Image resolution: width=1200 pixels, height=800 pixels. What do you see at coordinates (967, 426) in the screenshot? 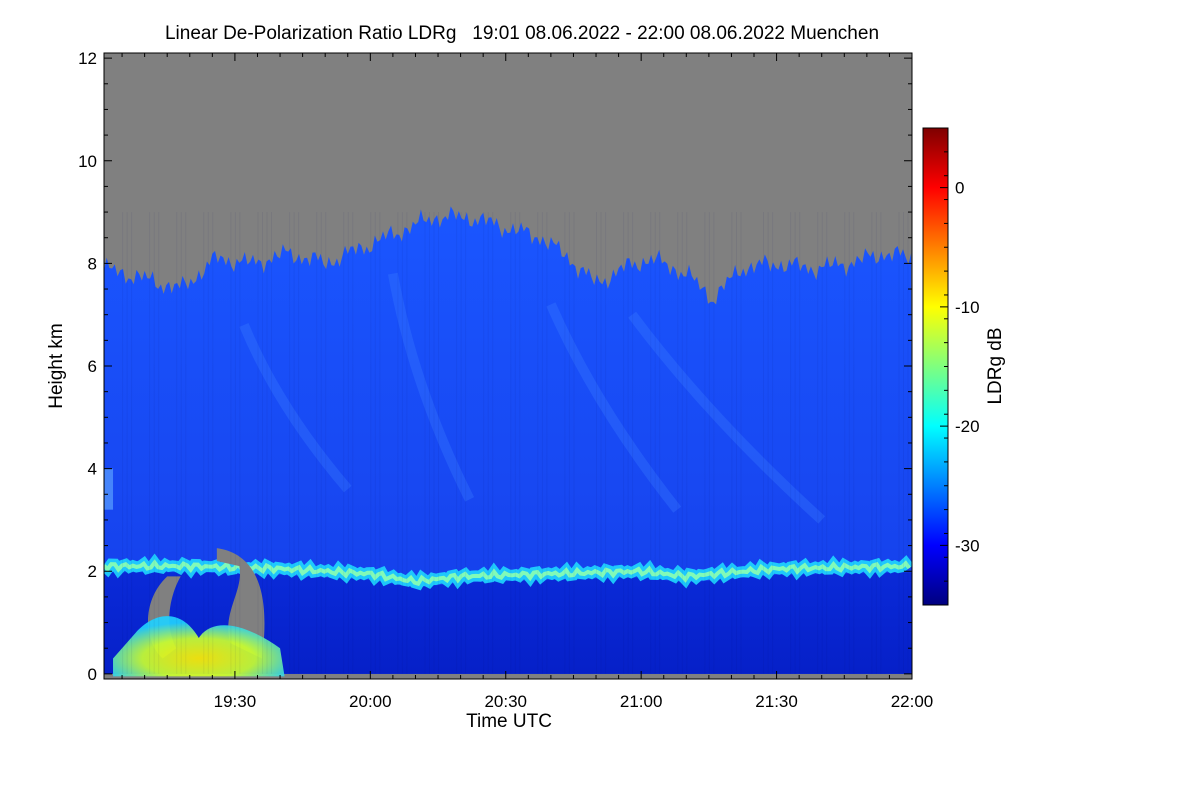
I see `colorbar-tick-label: -20` at bounding box center [967, 426].